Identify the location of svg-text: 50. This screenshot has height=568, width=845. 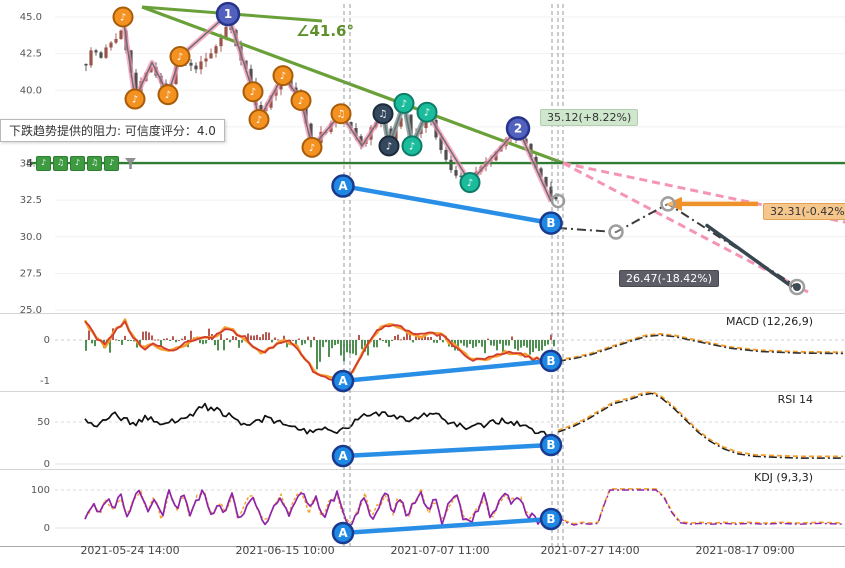
(43, 422).